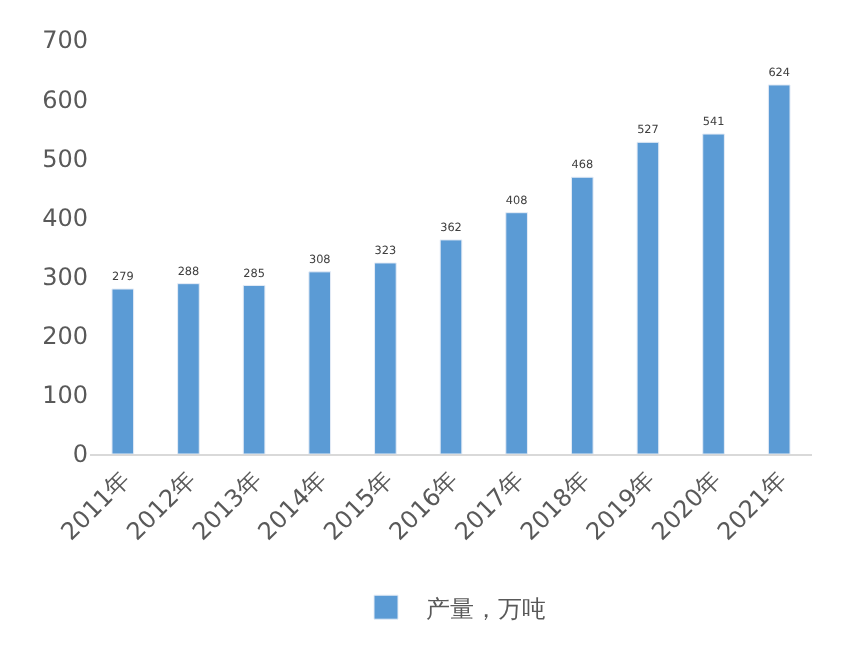 This screenshot has height=660, width=852. I want to click on y-tick-label: 600, so click(65, 99).